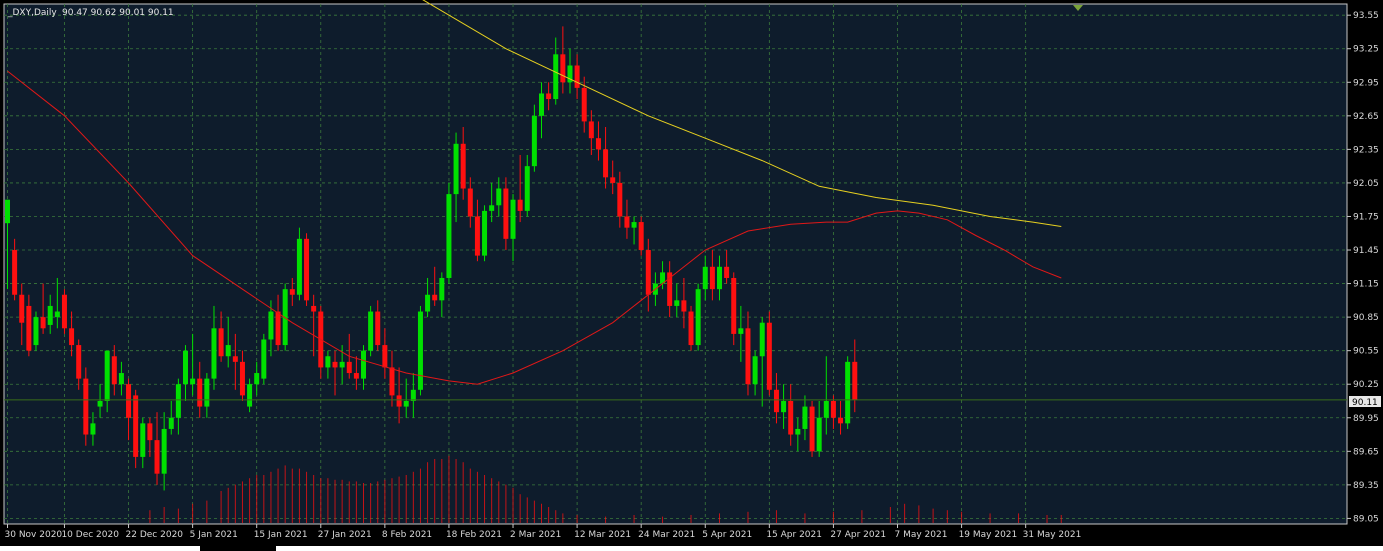 The height and width of the screenshot is (551, 1383). What do you see at coordinates (118, 13) in the screenshot?
I see `header-ohlc: 90.47 90.62 90.01 90.11` at bounding box center [118, 13].